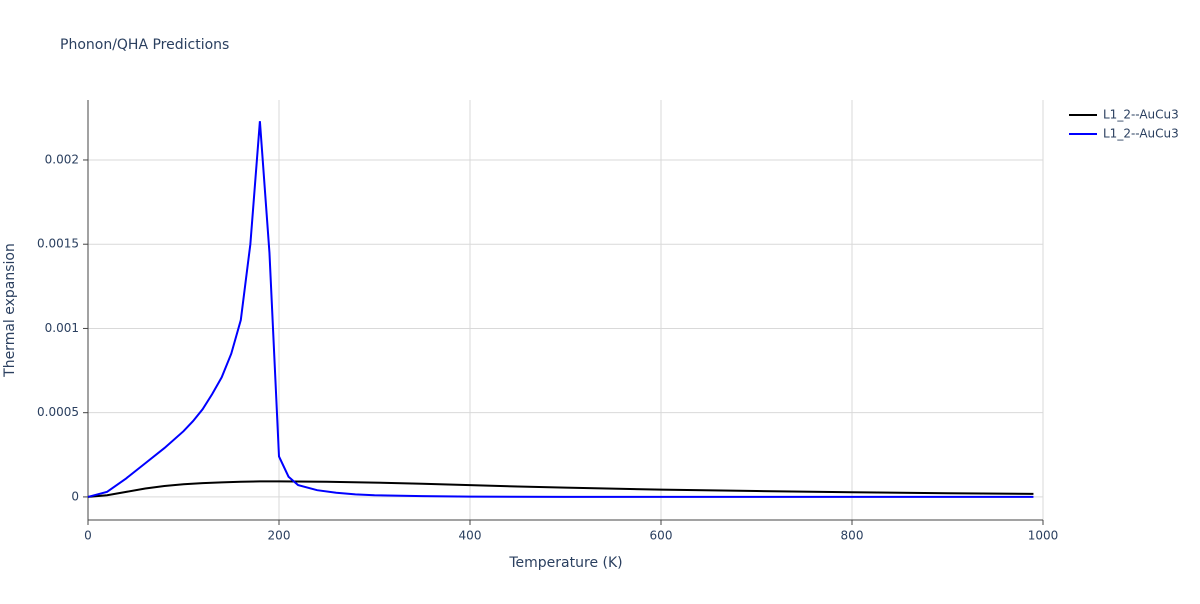 The image size is (1200, 604). What do you see at coordinates (852, 536) in the screenshot?
I see `x-tick-label: 800` at bounding box center [852, 536].